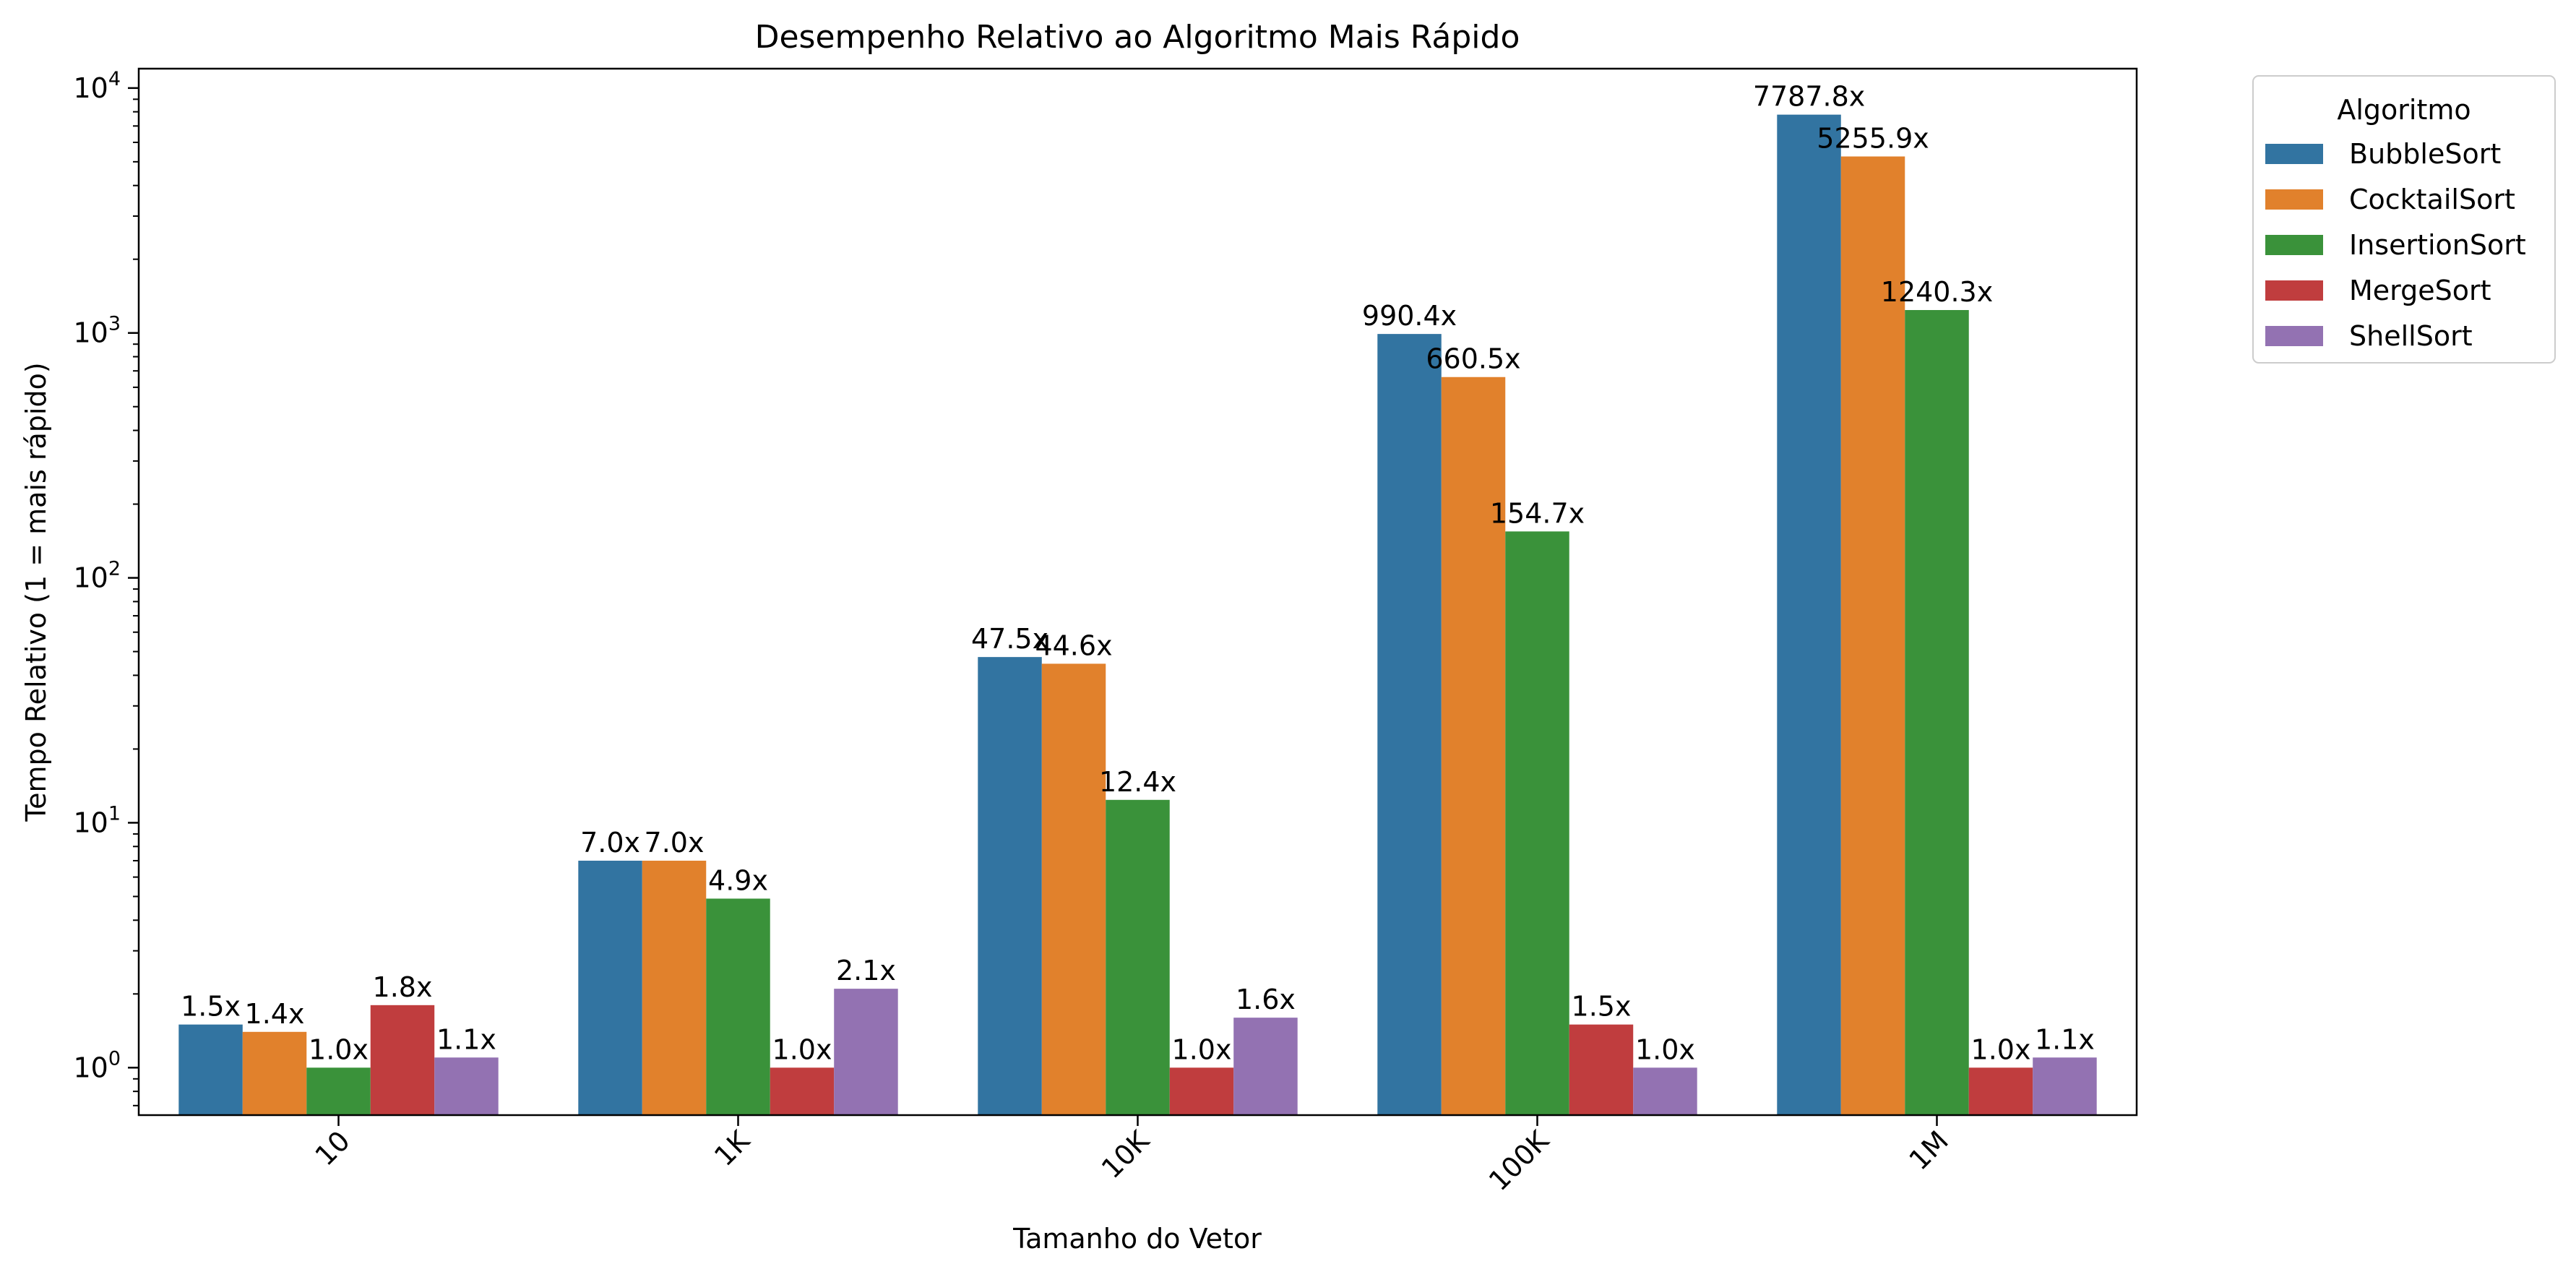 This screenshot has height=1277, width=2576. What do you see at coordinates (1073, 889) in the screenshot?
I see `bar-cocktailsort-10k` at bounding box center [1073, 889].